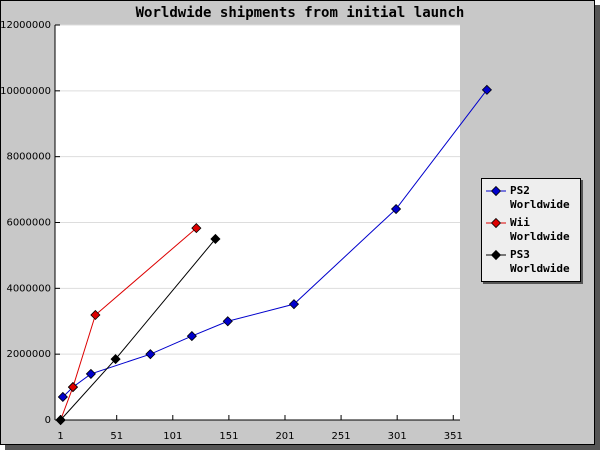 Image resolution: width=600 pixels, height=450 pixels. I want to click on y-tick-label: 0, so click(48, 420).